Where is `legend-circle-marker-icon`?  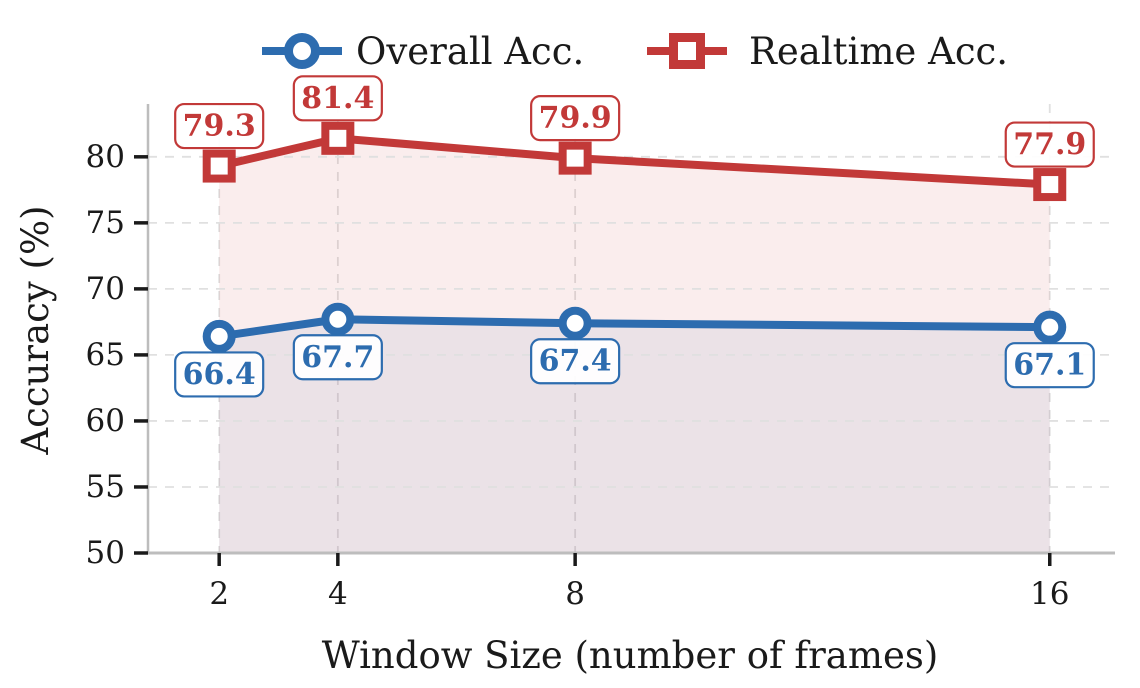 legend-circle-marker-icon is located at coordinates (302, 51).